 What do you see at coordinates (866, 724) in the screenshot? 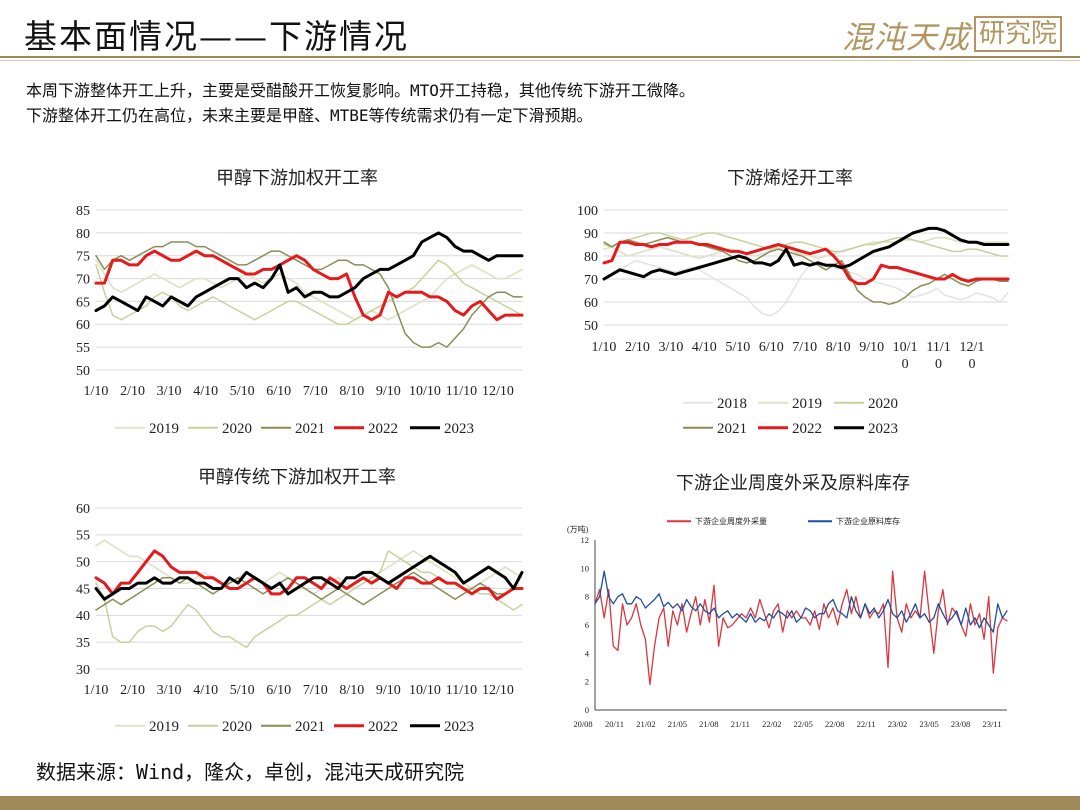
I see `x-tick-9: 22/11` at bounding box center [866, 724].